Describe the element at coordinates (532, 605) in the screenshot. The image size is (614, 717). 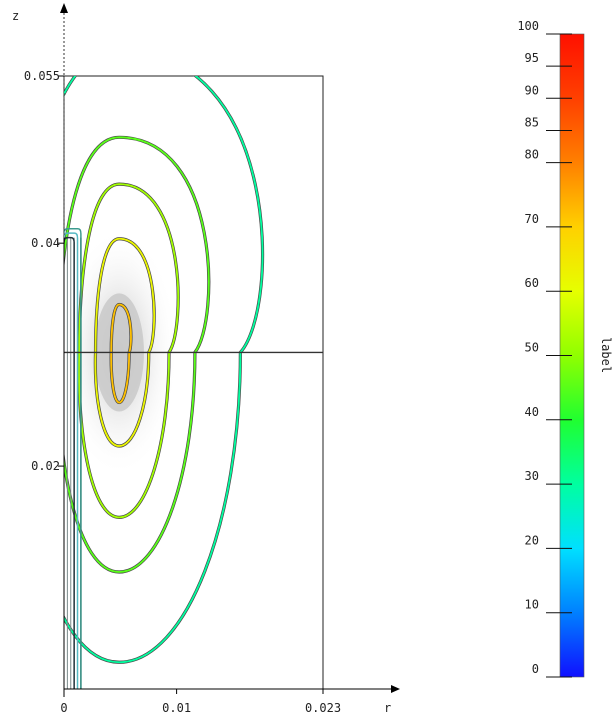
I see `colorbar-tick-label-1: 10` at that location.